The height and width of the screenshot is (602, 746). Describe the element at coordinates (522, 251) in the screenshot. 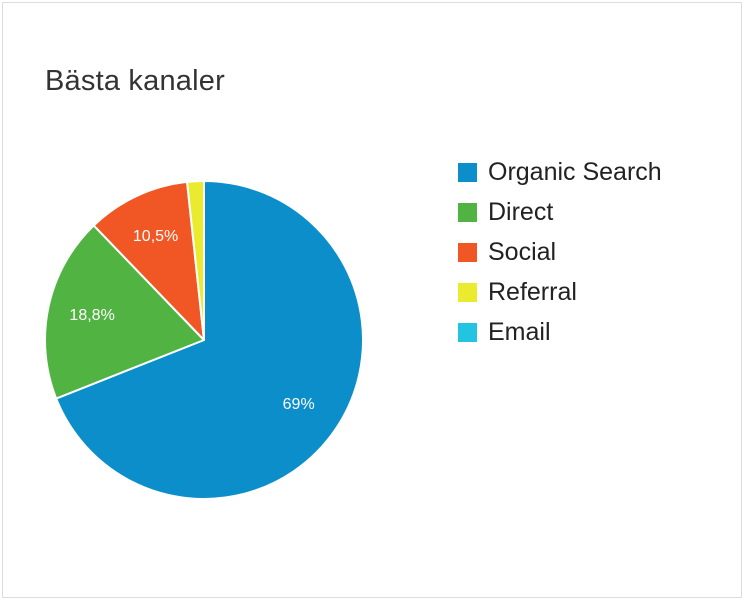

I see `legend-label: Social` at that location.